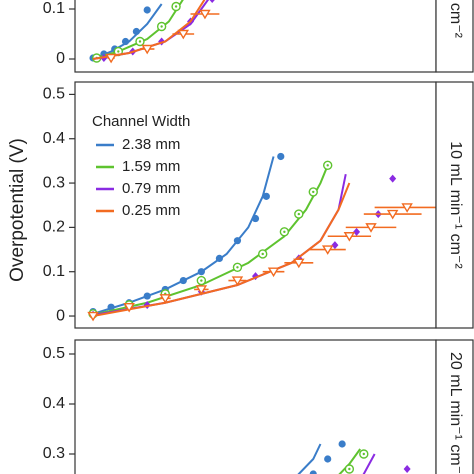 The image size is (474, 474). What do you see at coordinates (151, 210) in the screenshot?
I see `legend-label: 0.25 mm` at bounding box center [151, 210].